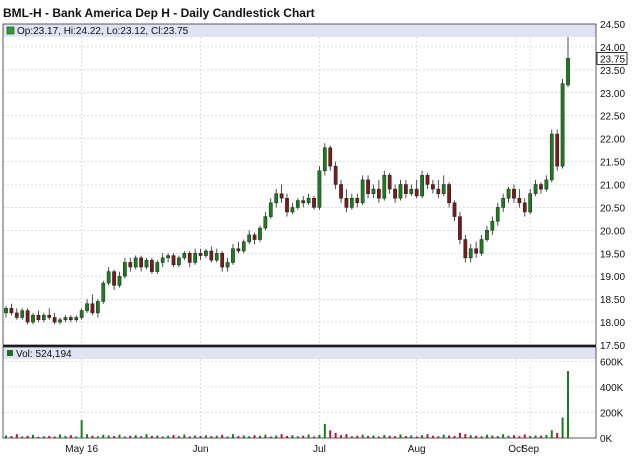 The width and height of the screenshot is (640, 464). What do you see at coordinates (612, 48) in the screenshot?
I see `y-tick-label: 24.00` at bounding box center [612, 48].